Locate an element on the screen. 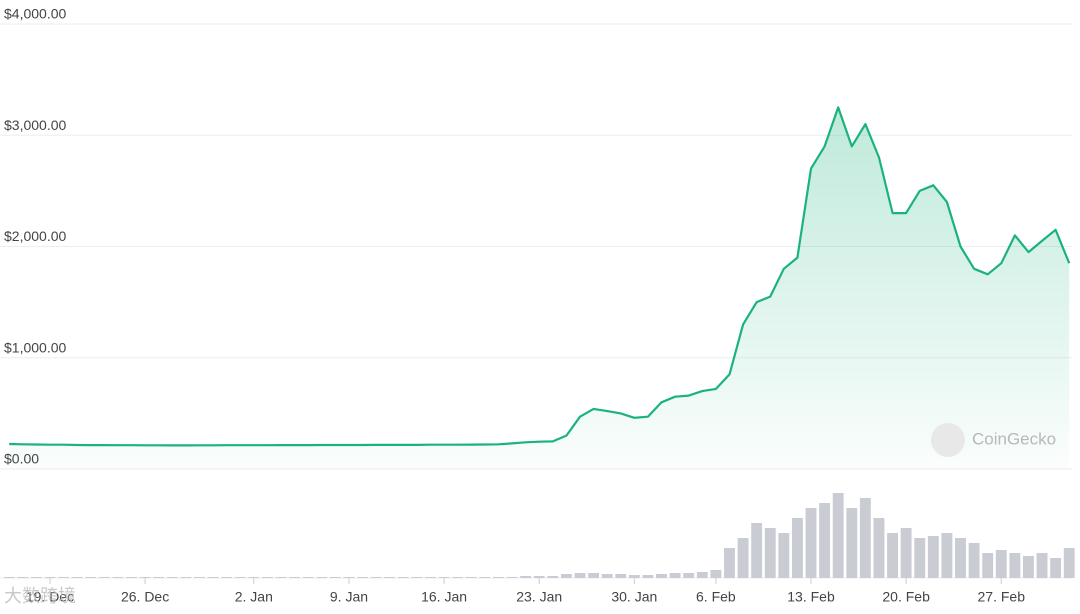 The image size is (1080, 614). x-tick-label: 9. Jan is located at coordinates (349, 597).